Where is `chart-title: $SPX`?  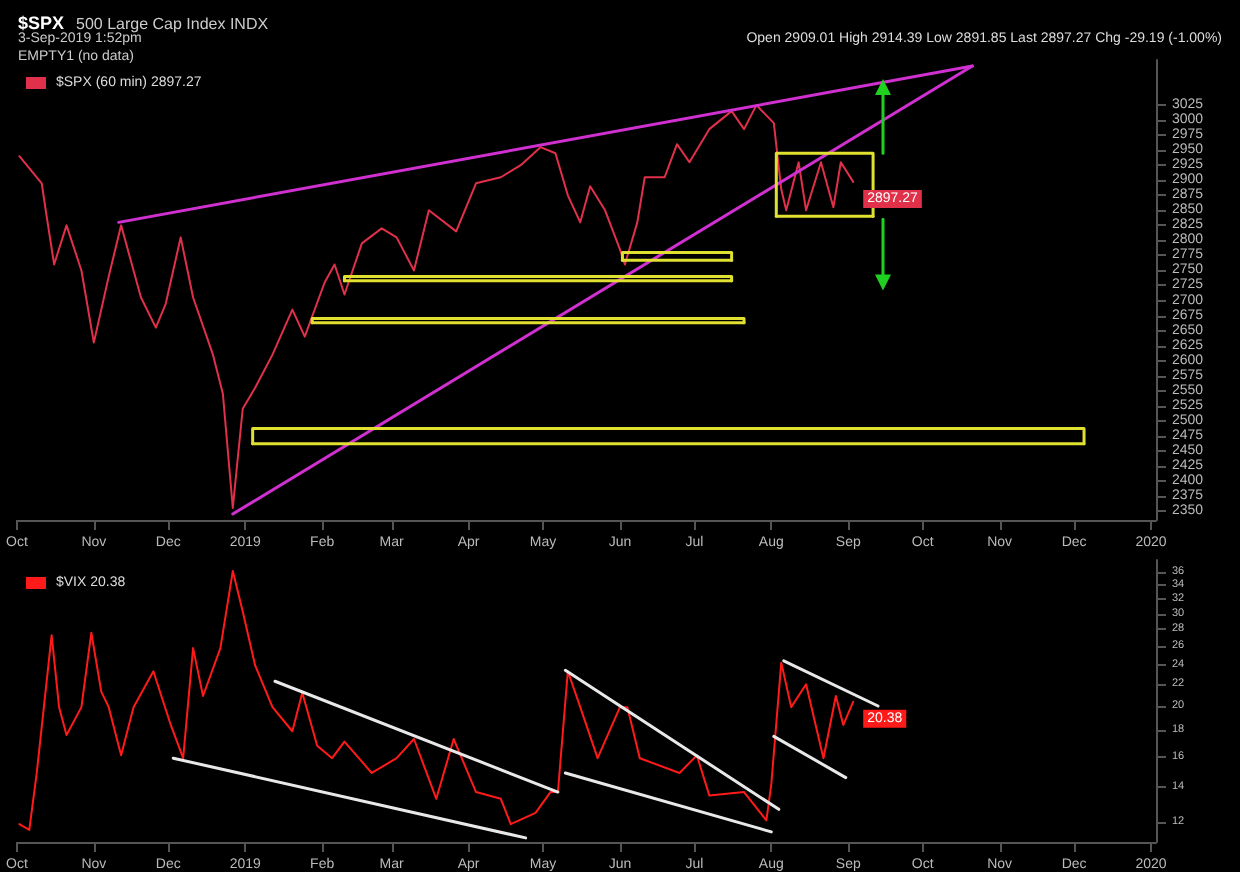 chart-title: $SPX is located at coordinates (41, 23).